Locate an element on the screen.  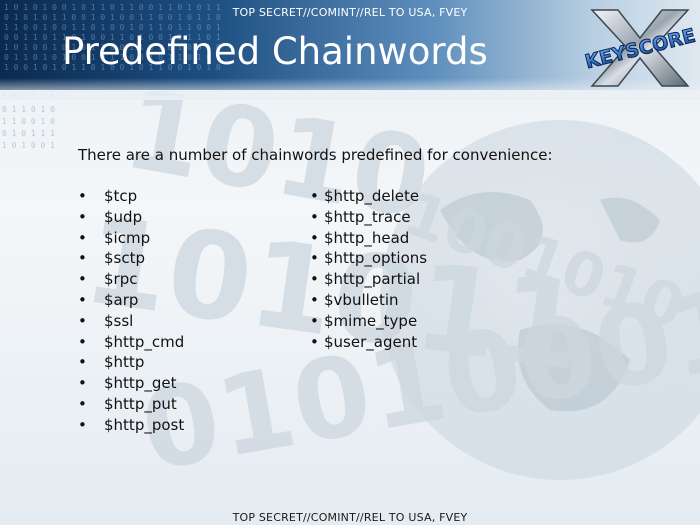
chainword-item: • $http_delete is located at coordinates (368, 196).